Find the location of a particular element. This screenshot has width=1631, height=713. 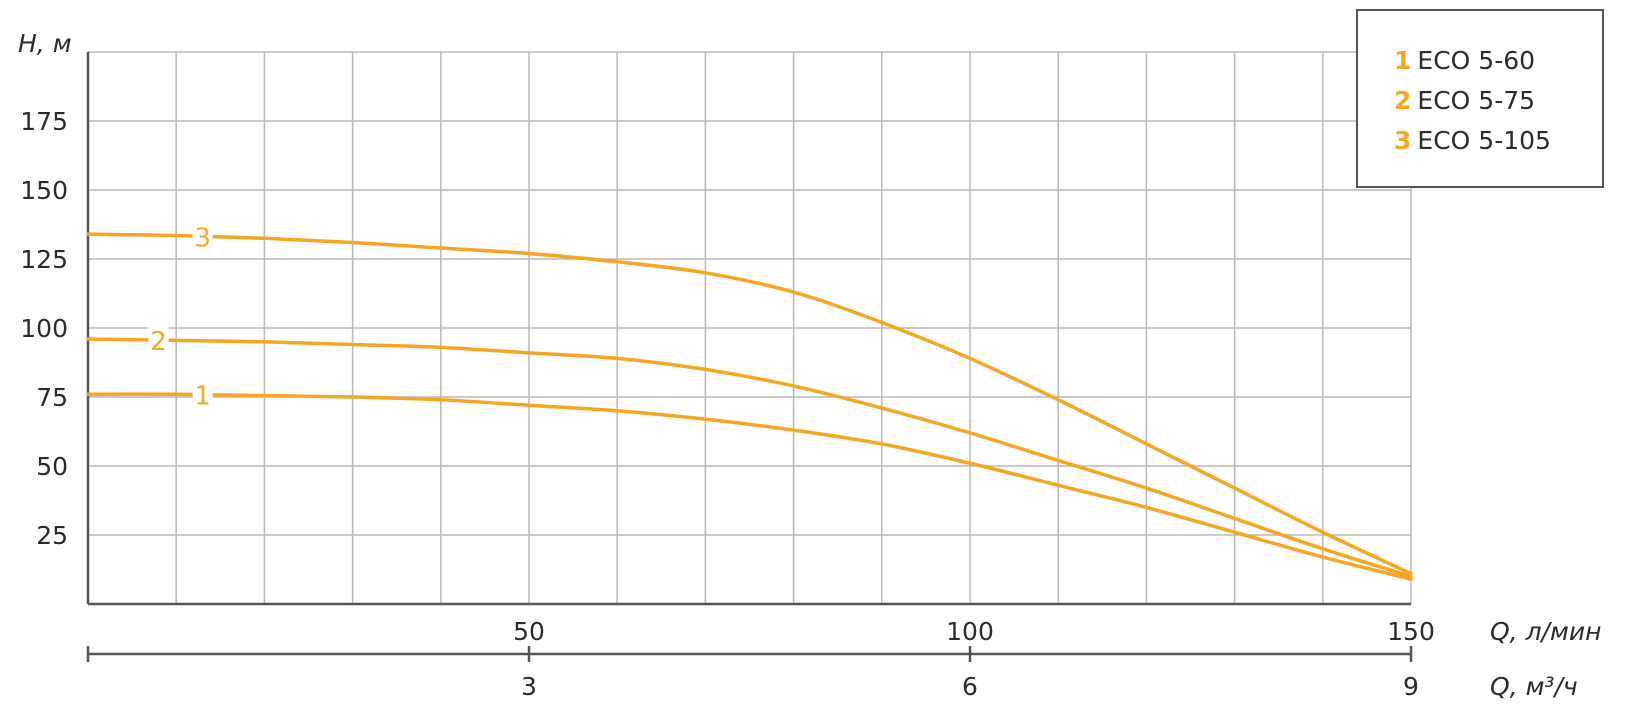

x-tick-label-secondary: 3 is located at coordinates (529, 686).